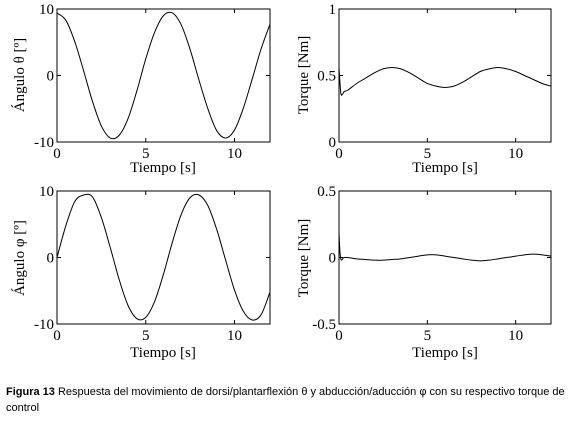 The height and width of the screenshot is (421, 571). What do you see at coordinates (324, 325) in the screenshot?
I see `y-tick-label: -0.5` at bounding box center [324, 325].